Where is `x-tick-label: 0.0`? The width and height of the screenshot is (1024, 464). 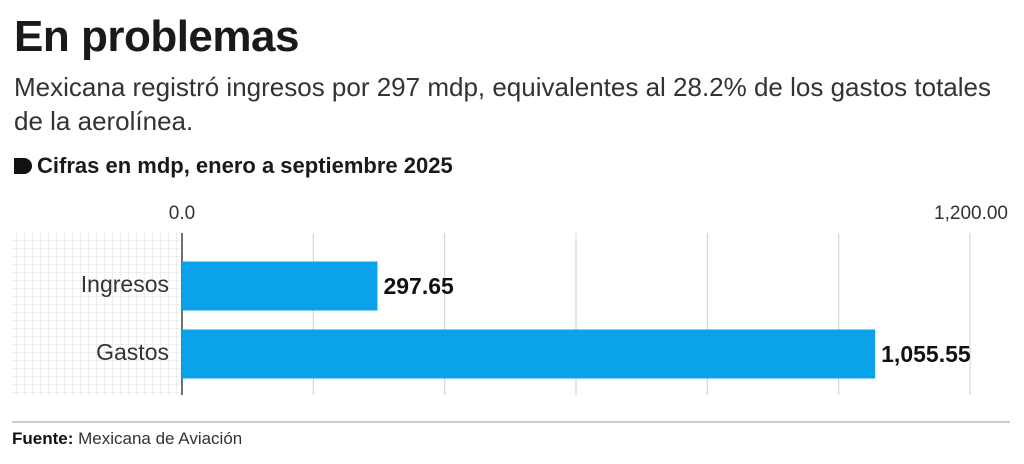 x-tick-label: 0.0 is located at coordinates (182, 213).